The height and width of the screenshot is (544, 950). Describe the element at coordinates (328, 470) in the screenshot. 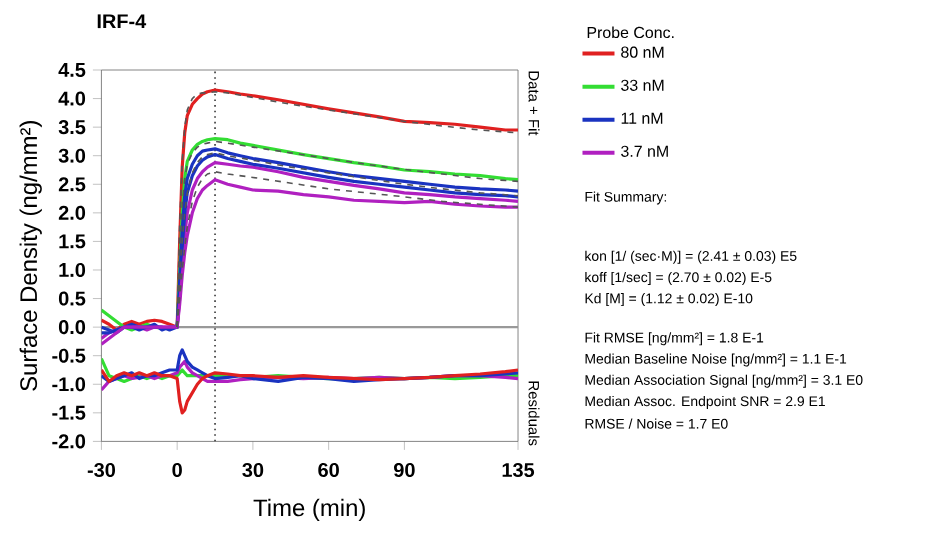

I see `x-tick-label: 60` at that location.